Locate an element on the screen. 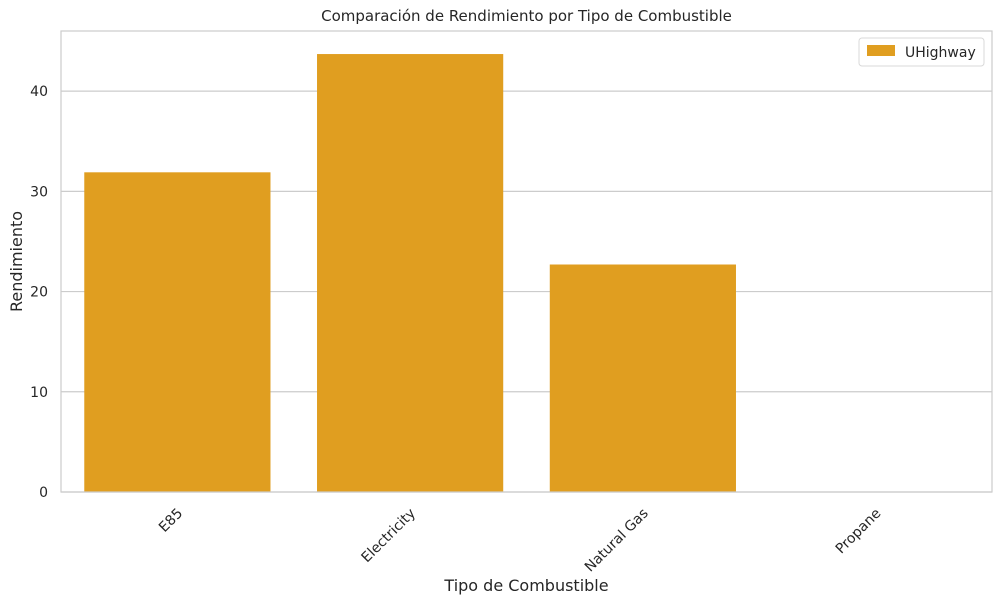 Image resolution: width=1000 pixels, height=603 pixels. y-tick-label: 20 is located at coordinates (39, 293).